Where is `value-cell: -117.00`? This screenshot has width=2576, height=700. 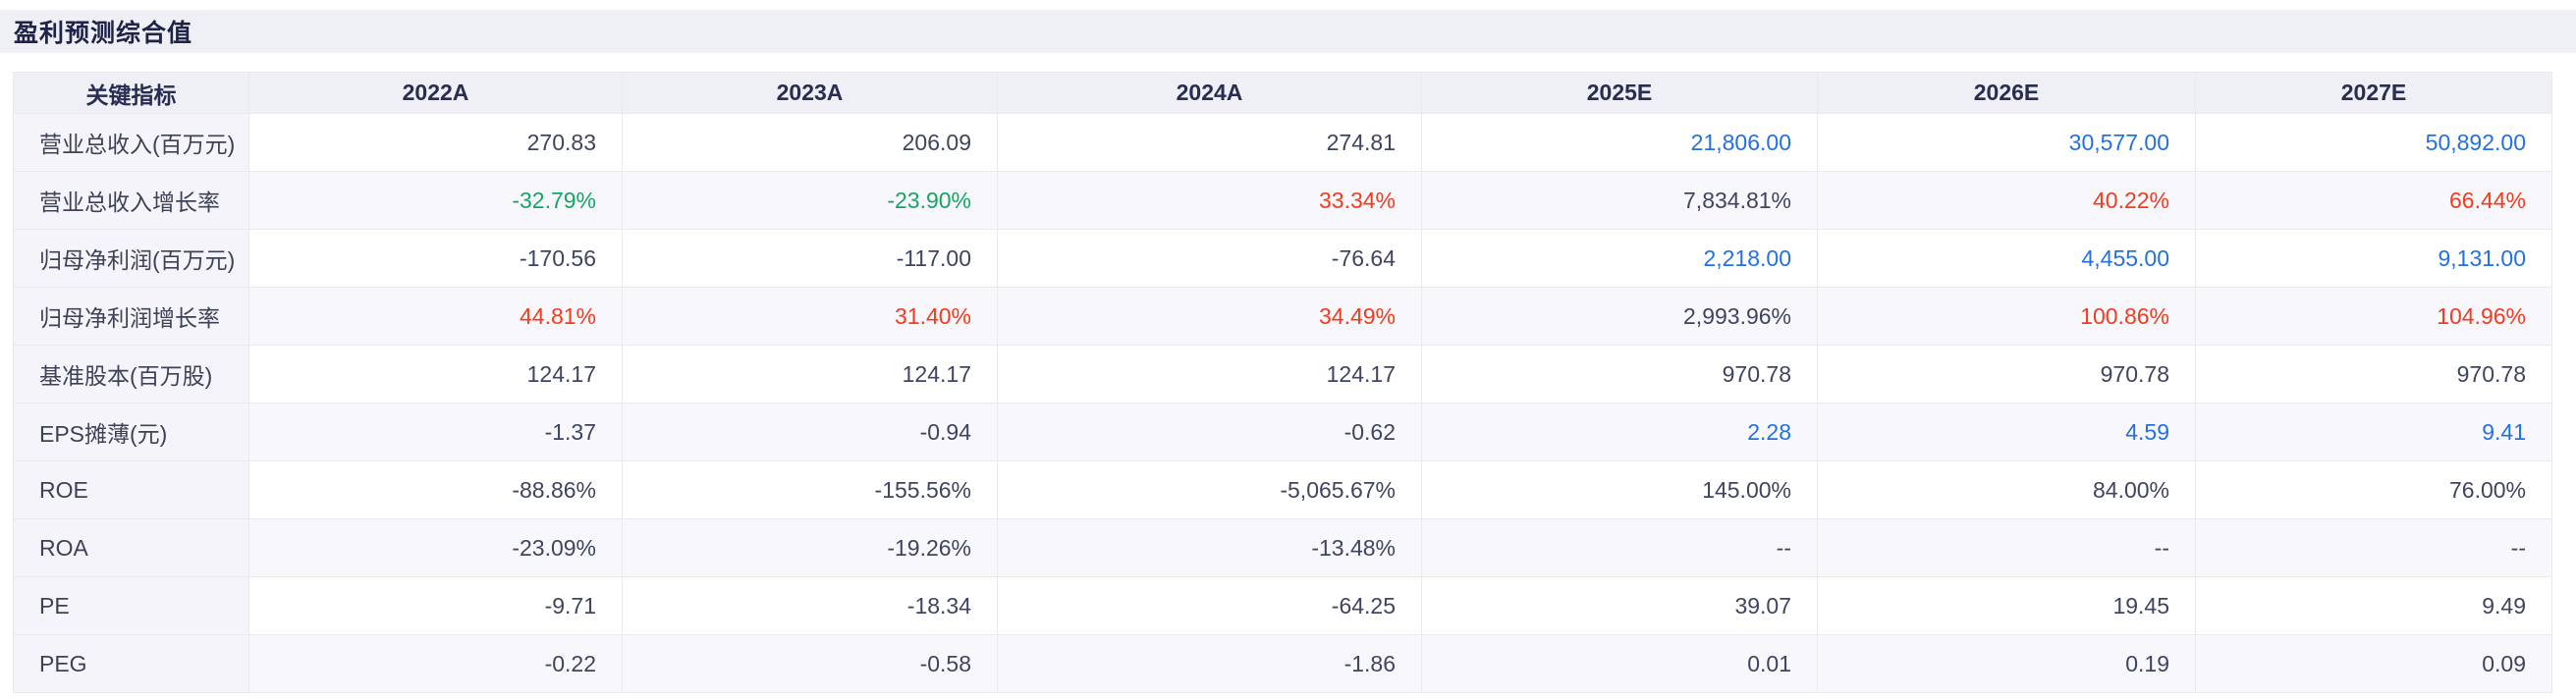 value-cell: -117.00 is located at coordinates (810, 258).